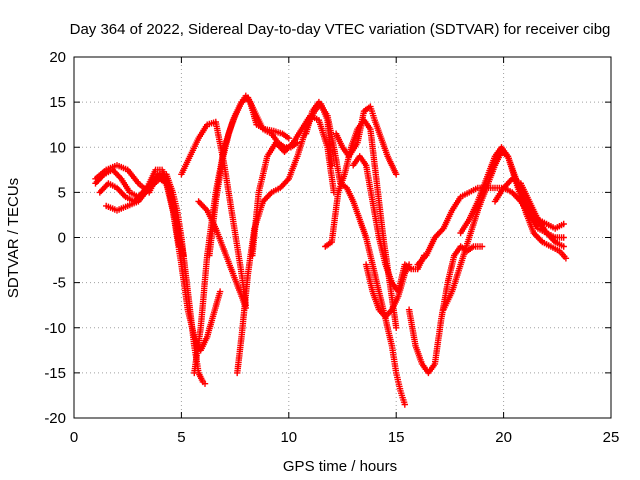 The width and height of the screenshot is (640, 480). What do you see at coordinates (57, 147) in the screenshot?
I see `y-tick-label: 10` at bounding box center [57, 147].